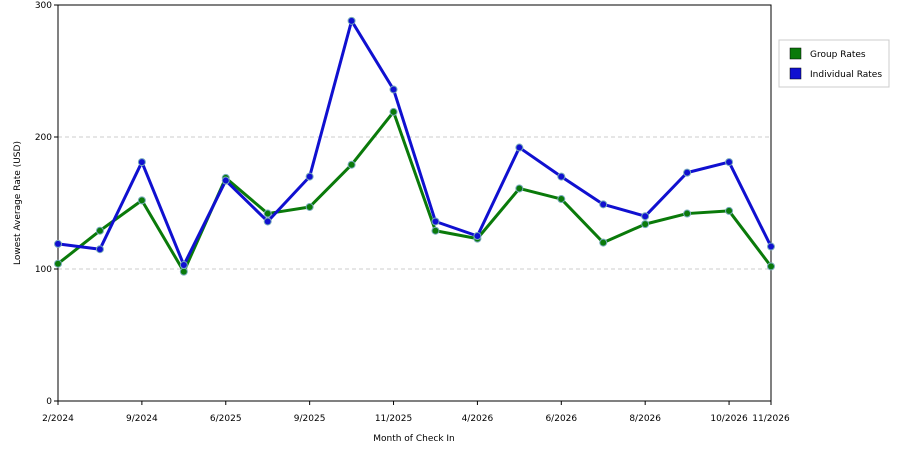 Image resolution: width=900 pixels, height=450 pixels. What do you see at coordinates (43, 138) in the screenshot?
I see `y-tick-label: 200` at bounding box center [43, 138].